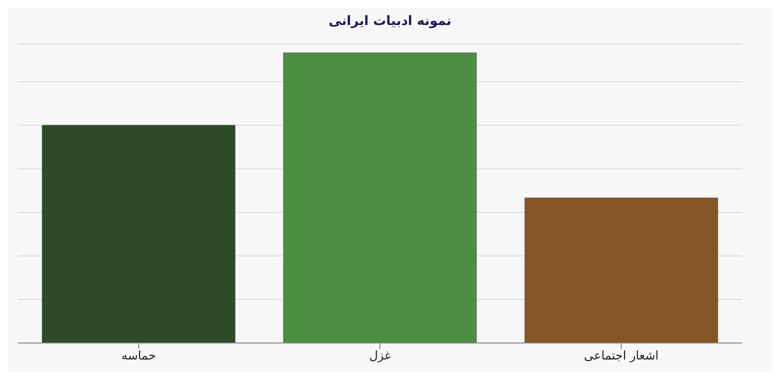 Image resolution: width=780 pixels, height=380 pixels. Describe the element at coordinates (621, 355) in the screenshot. I see `x-tick-label: اشعار اجتماعی` at that location.